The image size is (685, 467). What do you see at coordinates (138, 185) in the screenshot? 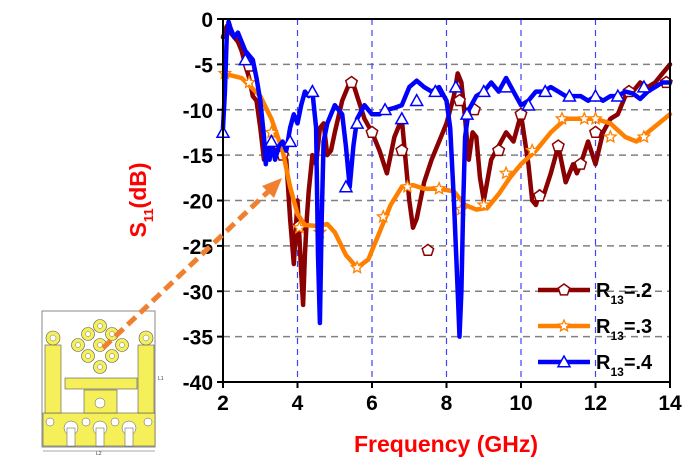
I see `y-axis-title-suffix: (dB)` at bounding box center [138, 185].